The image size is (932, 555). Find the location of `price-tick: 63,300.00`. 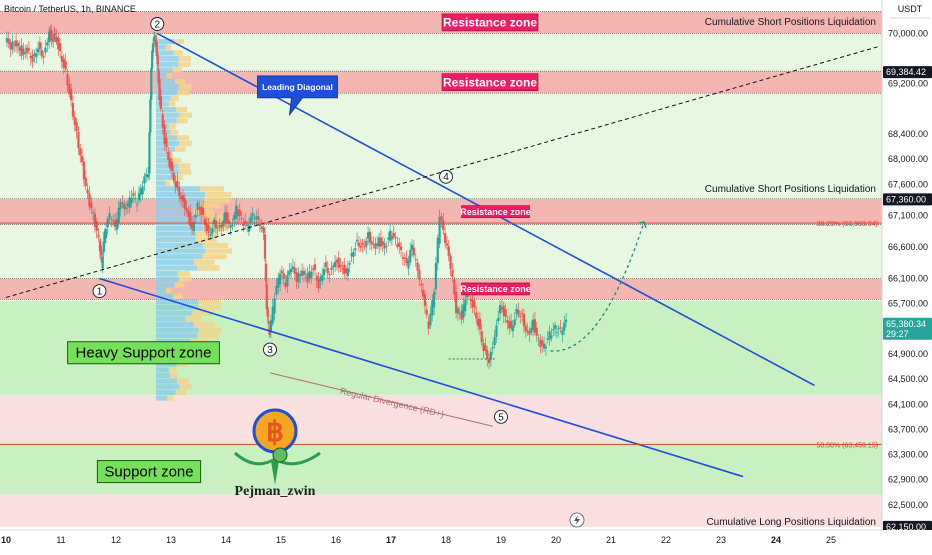

price-tick: 63,300.00 is located at coordinates (908, 455).